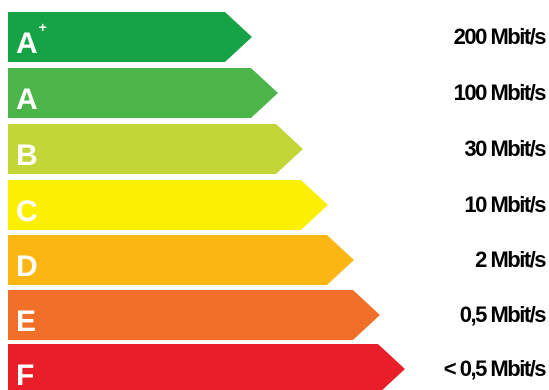 Image resolution: width=549 pixels, height=390 pixels. What do you see at coordinates (500, 36) in the screenshot?
I see `tier-speed: 200 Mbit/s` at bounding box center [500, 36].